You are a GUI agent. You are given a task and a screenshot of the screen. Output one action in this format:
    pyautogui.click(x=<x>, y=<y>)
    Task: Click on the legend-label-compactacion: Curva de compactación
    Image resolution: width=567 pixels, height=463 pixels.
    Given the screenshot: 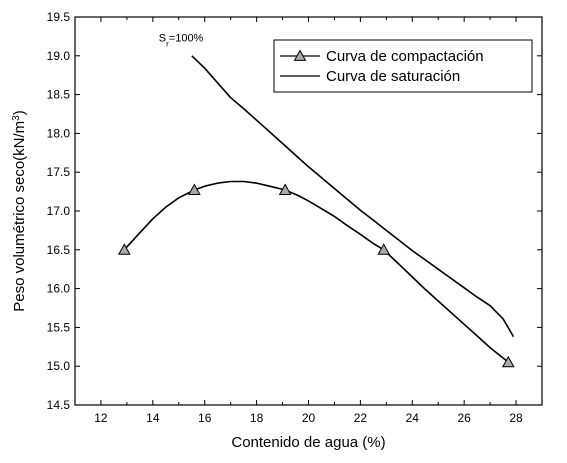 What is the action you would take?
    pyautogui.click(x=405, y=56)
    